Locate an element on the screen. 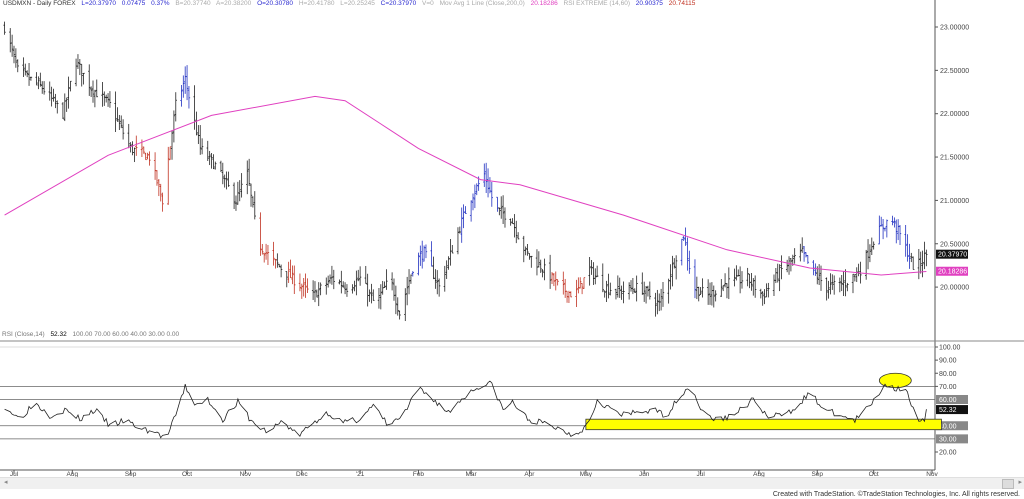  horizontal-scrollbar: ◂ ▸ is located at coordinates (512, 483).